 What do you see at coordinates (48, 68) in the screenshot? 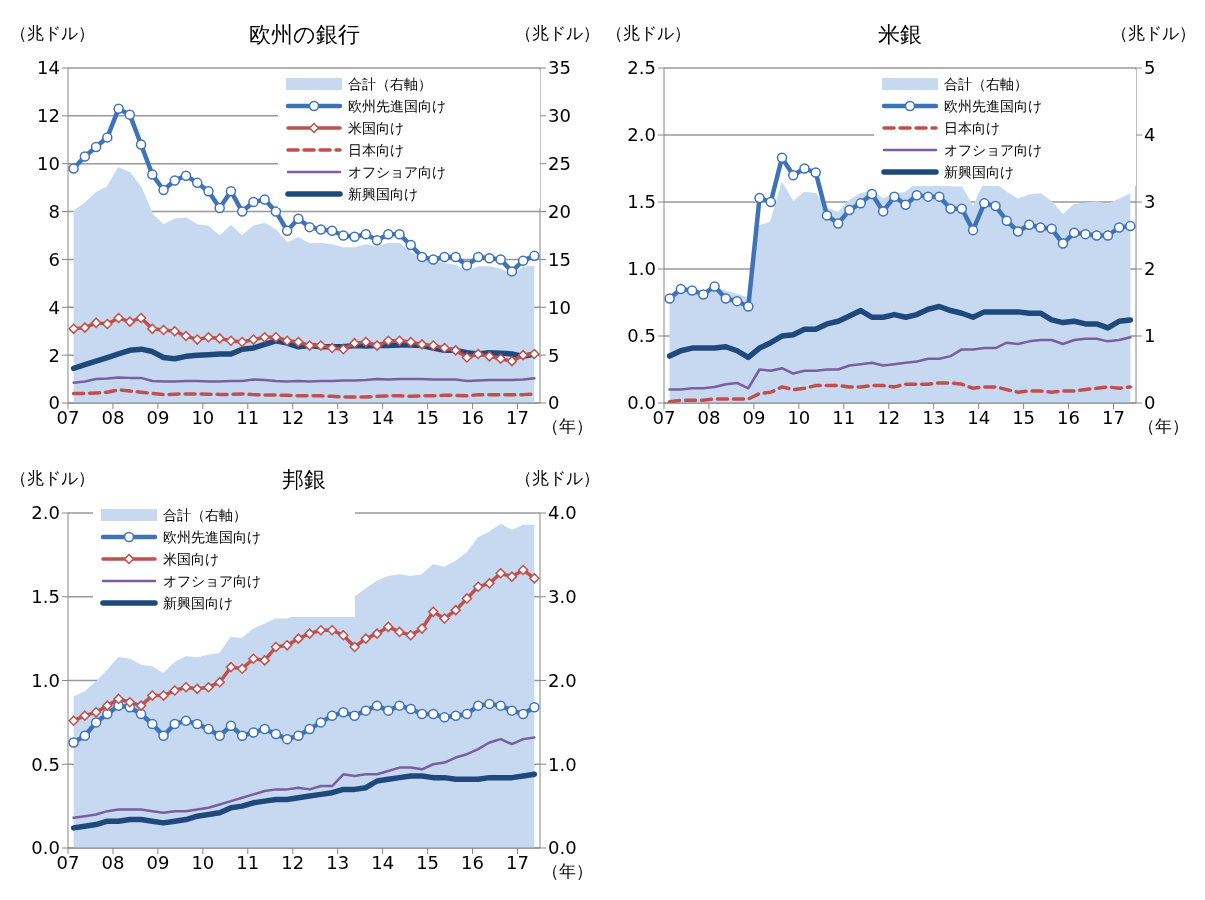
I see `y-tick-label: 14` at bounding box center [48, 68].